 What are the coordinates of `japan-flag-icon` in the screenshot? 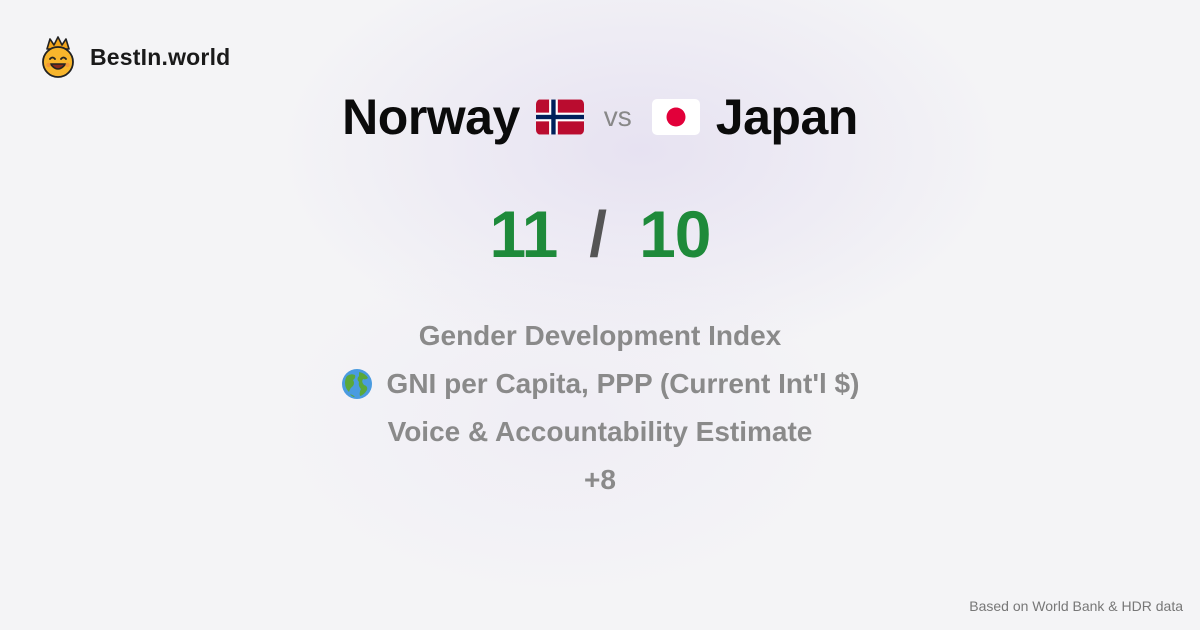 It's located at (675, 117).